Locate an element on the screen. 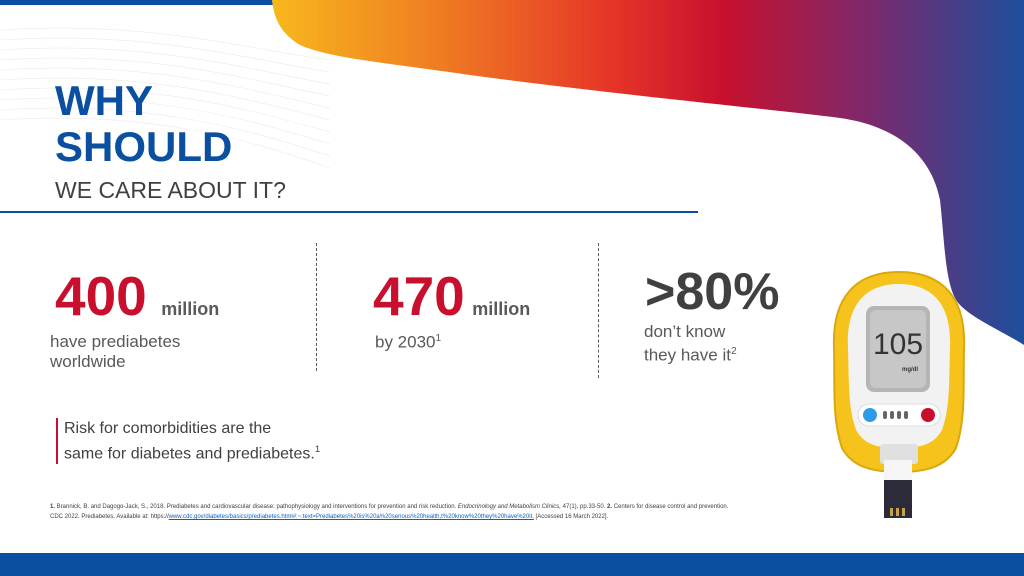 The width and height of the screenshot is (1024, 576). stat-value: 400 is located at coordinates (101, 296).